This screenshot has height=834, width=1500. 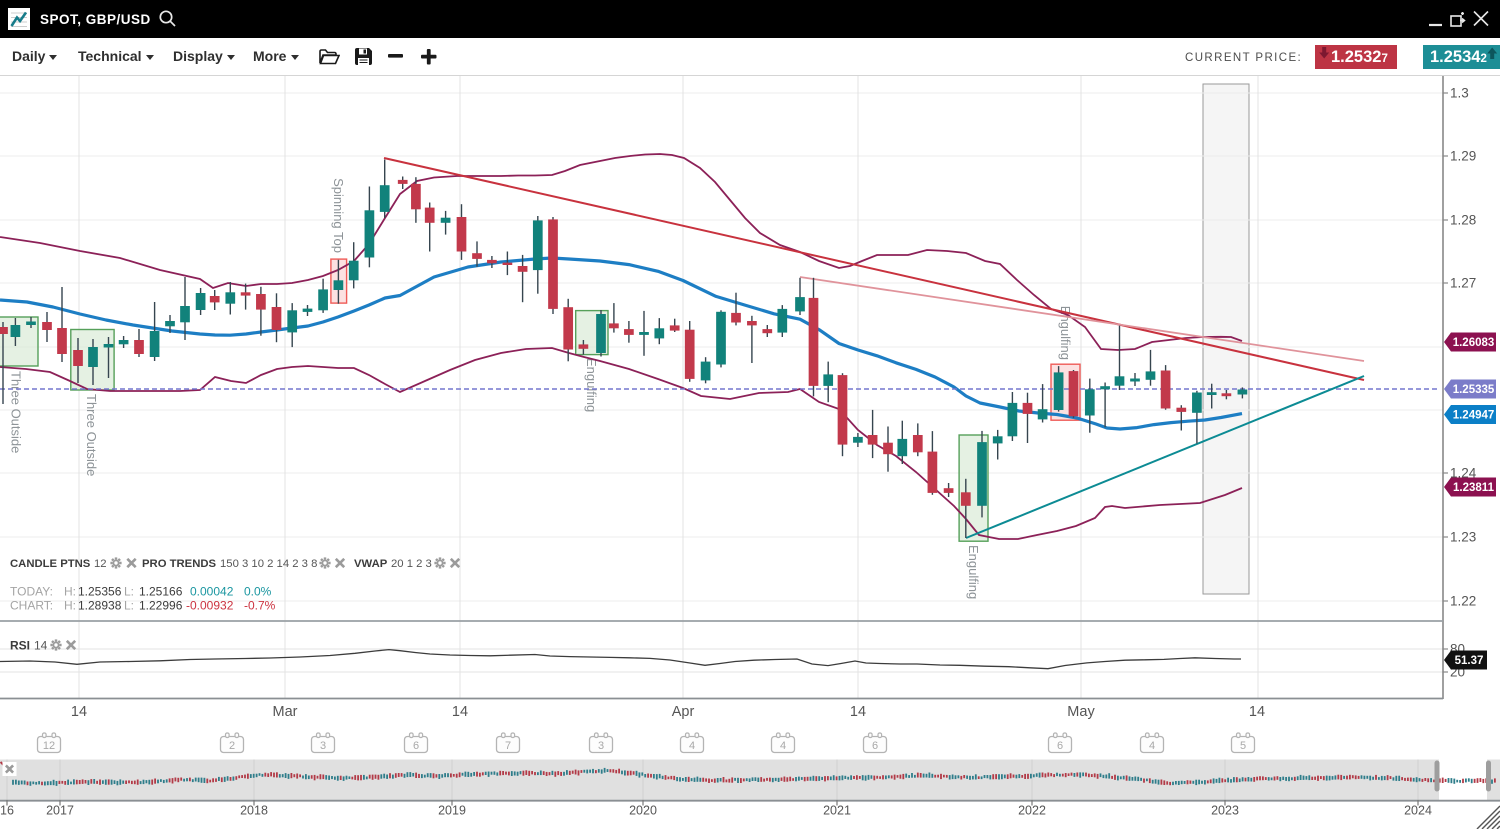 I want to click on svg-text: 2, so click(x=232, y=746).